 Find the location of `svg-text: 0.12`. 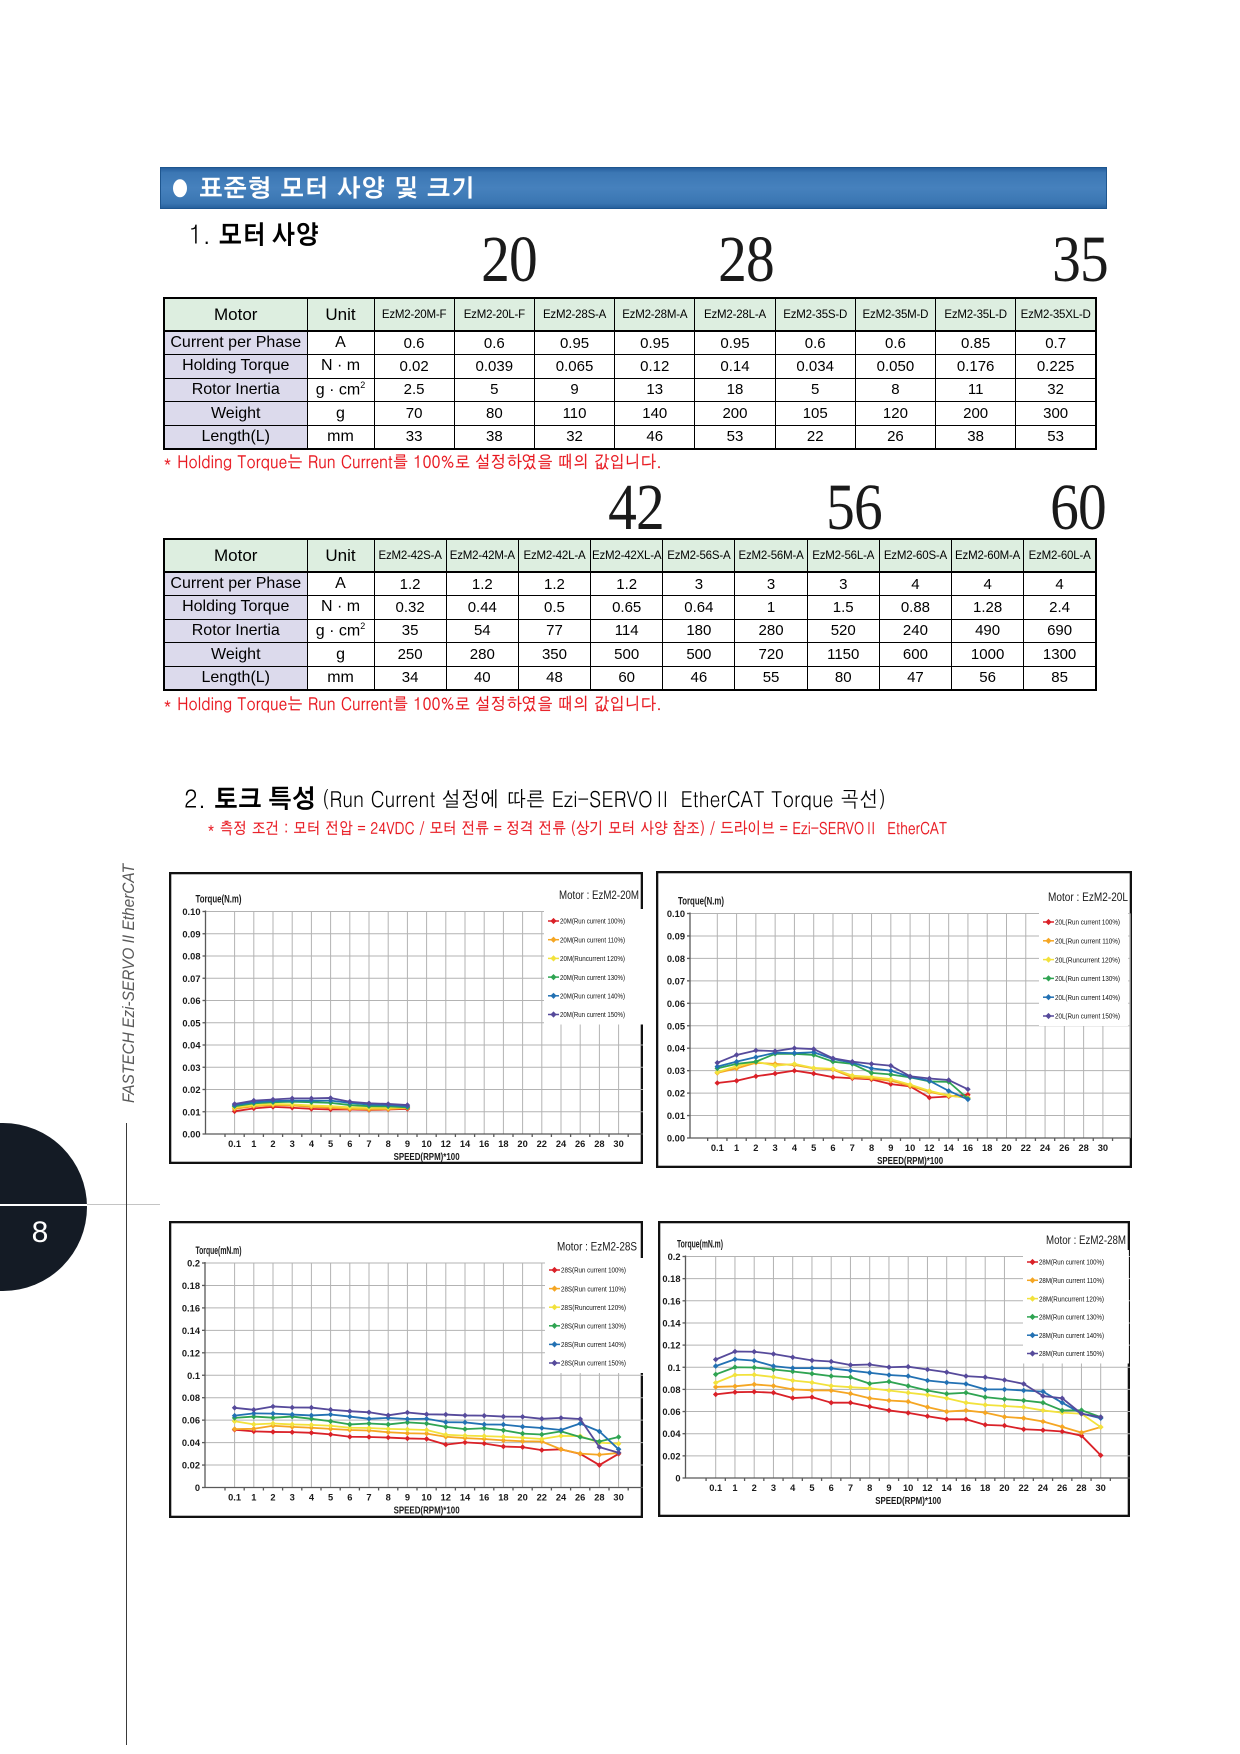

svg-text: 0.12 is located at coordinates (191, 1353).